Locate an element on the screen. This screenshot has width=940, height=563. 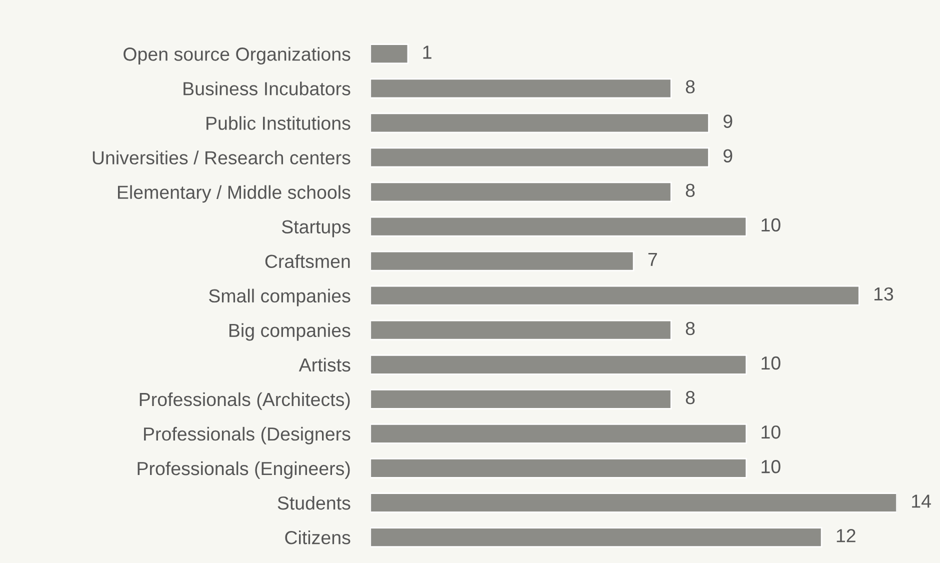
y-tick-label: Elementary / Middle schools is located at coordinates (234, 194).